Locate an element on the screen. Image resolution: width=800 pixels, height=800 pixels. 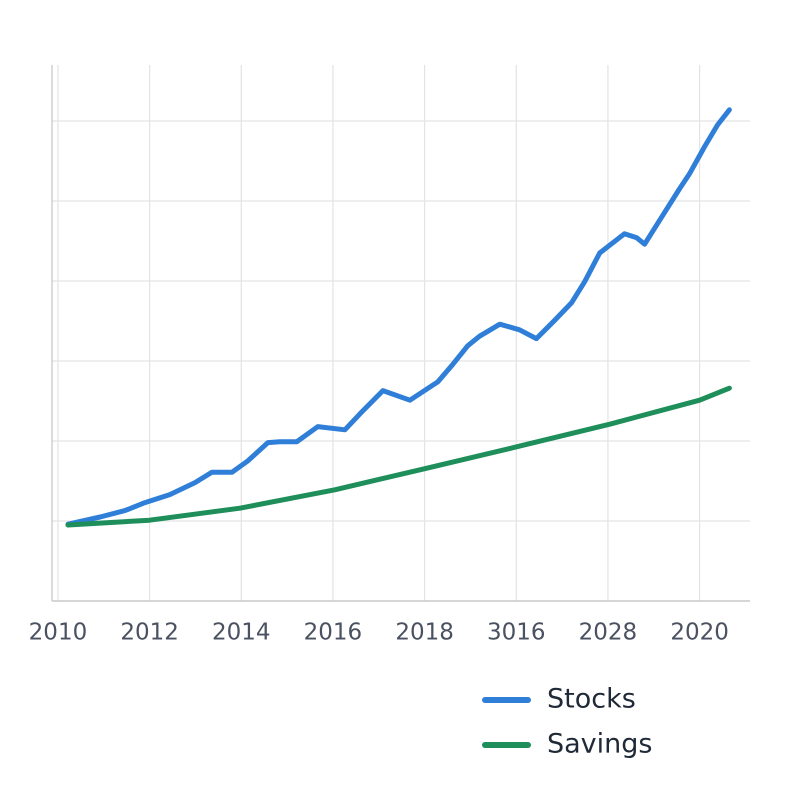
x-tick-label: 2012 is located at coordinates (149, 633).